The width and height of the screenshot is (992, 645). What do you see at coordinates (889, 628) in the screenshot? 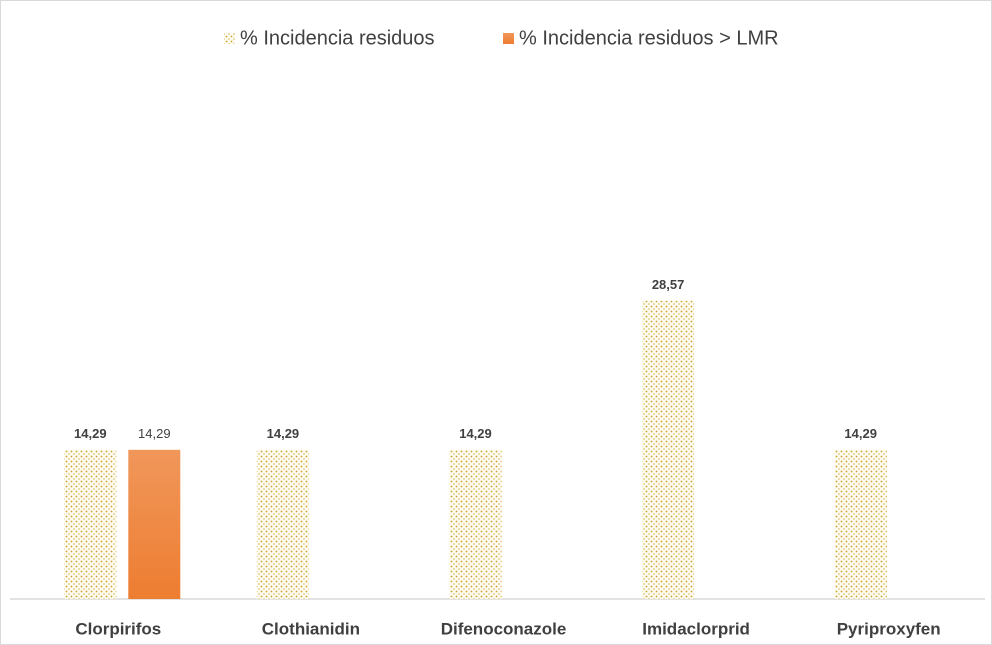
I see `x-tick-label: Pyriproxyfen` at bounding box center [889, 628].